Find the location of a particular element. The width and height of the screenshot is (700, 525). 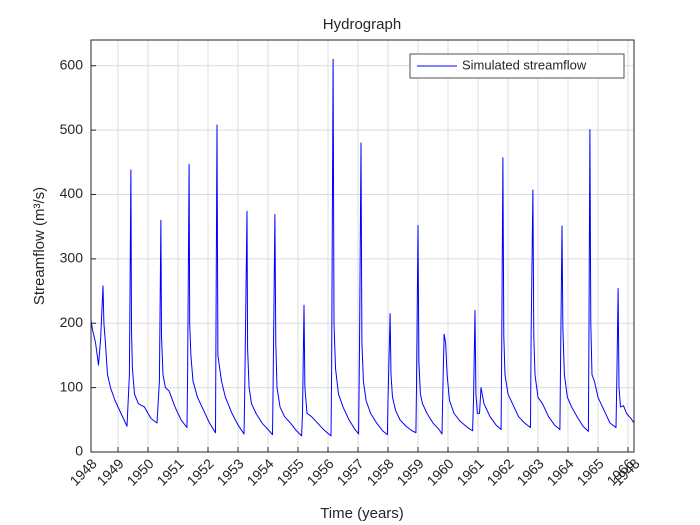

y-axis-label: Streamflow (m³/s) is located at coordinates (39, 246).